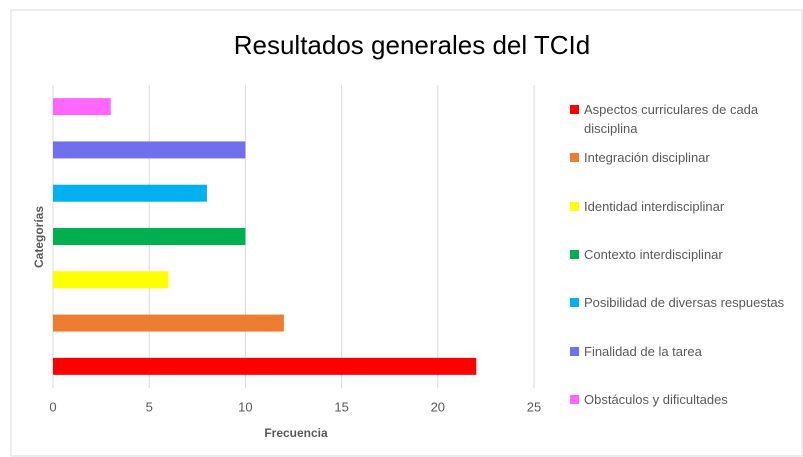 The height and width of the screenshot is (457, 803). What do you see at coordinates (39, 237) in the screenshot?
I see `y-axis-title: Categorías` at bounding box center [39, 237].